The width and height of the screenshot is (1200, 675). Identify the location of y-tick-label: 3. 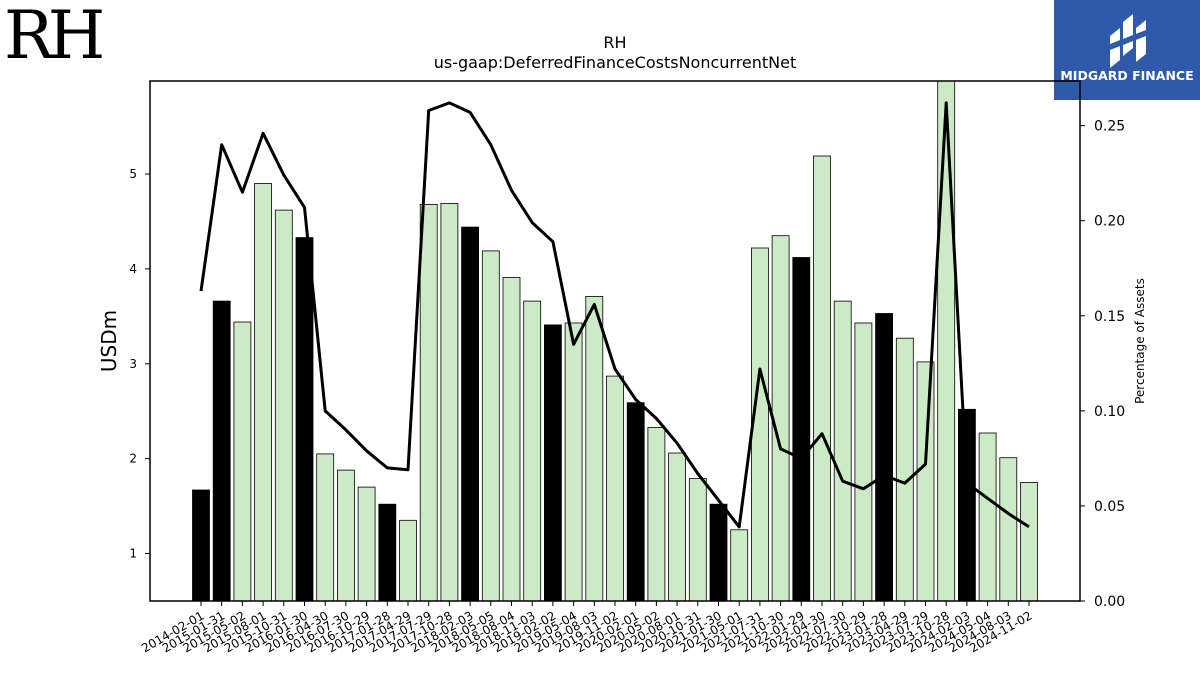
(133, 364).